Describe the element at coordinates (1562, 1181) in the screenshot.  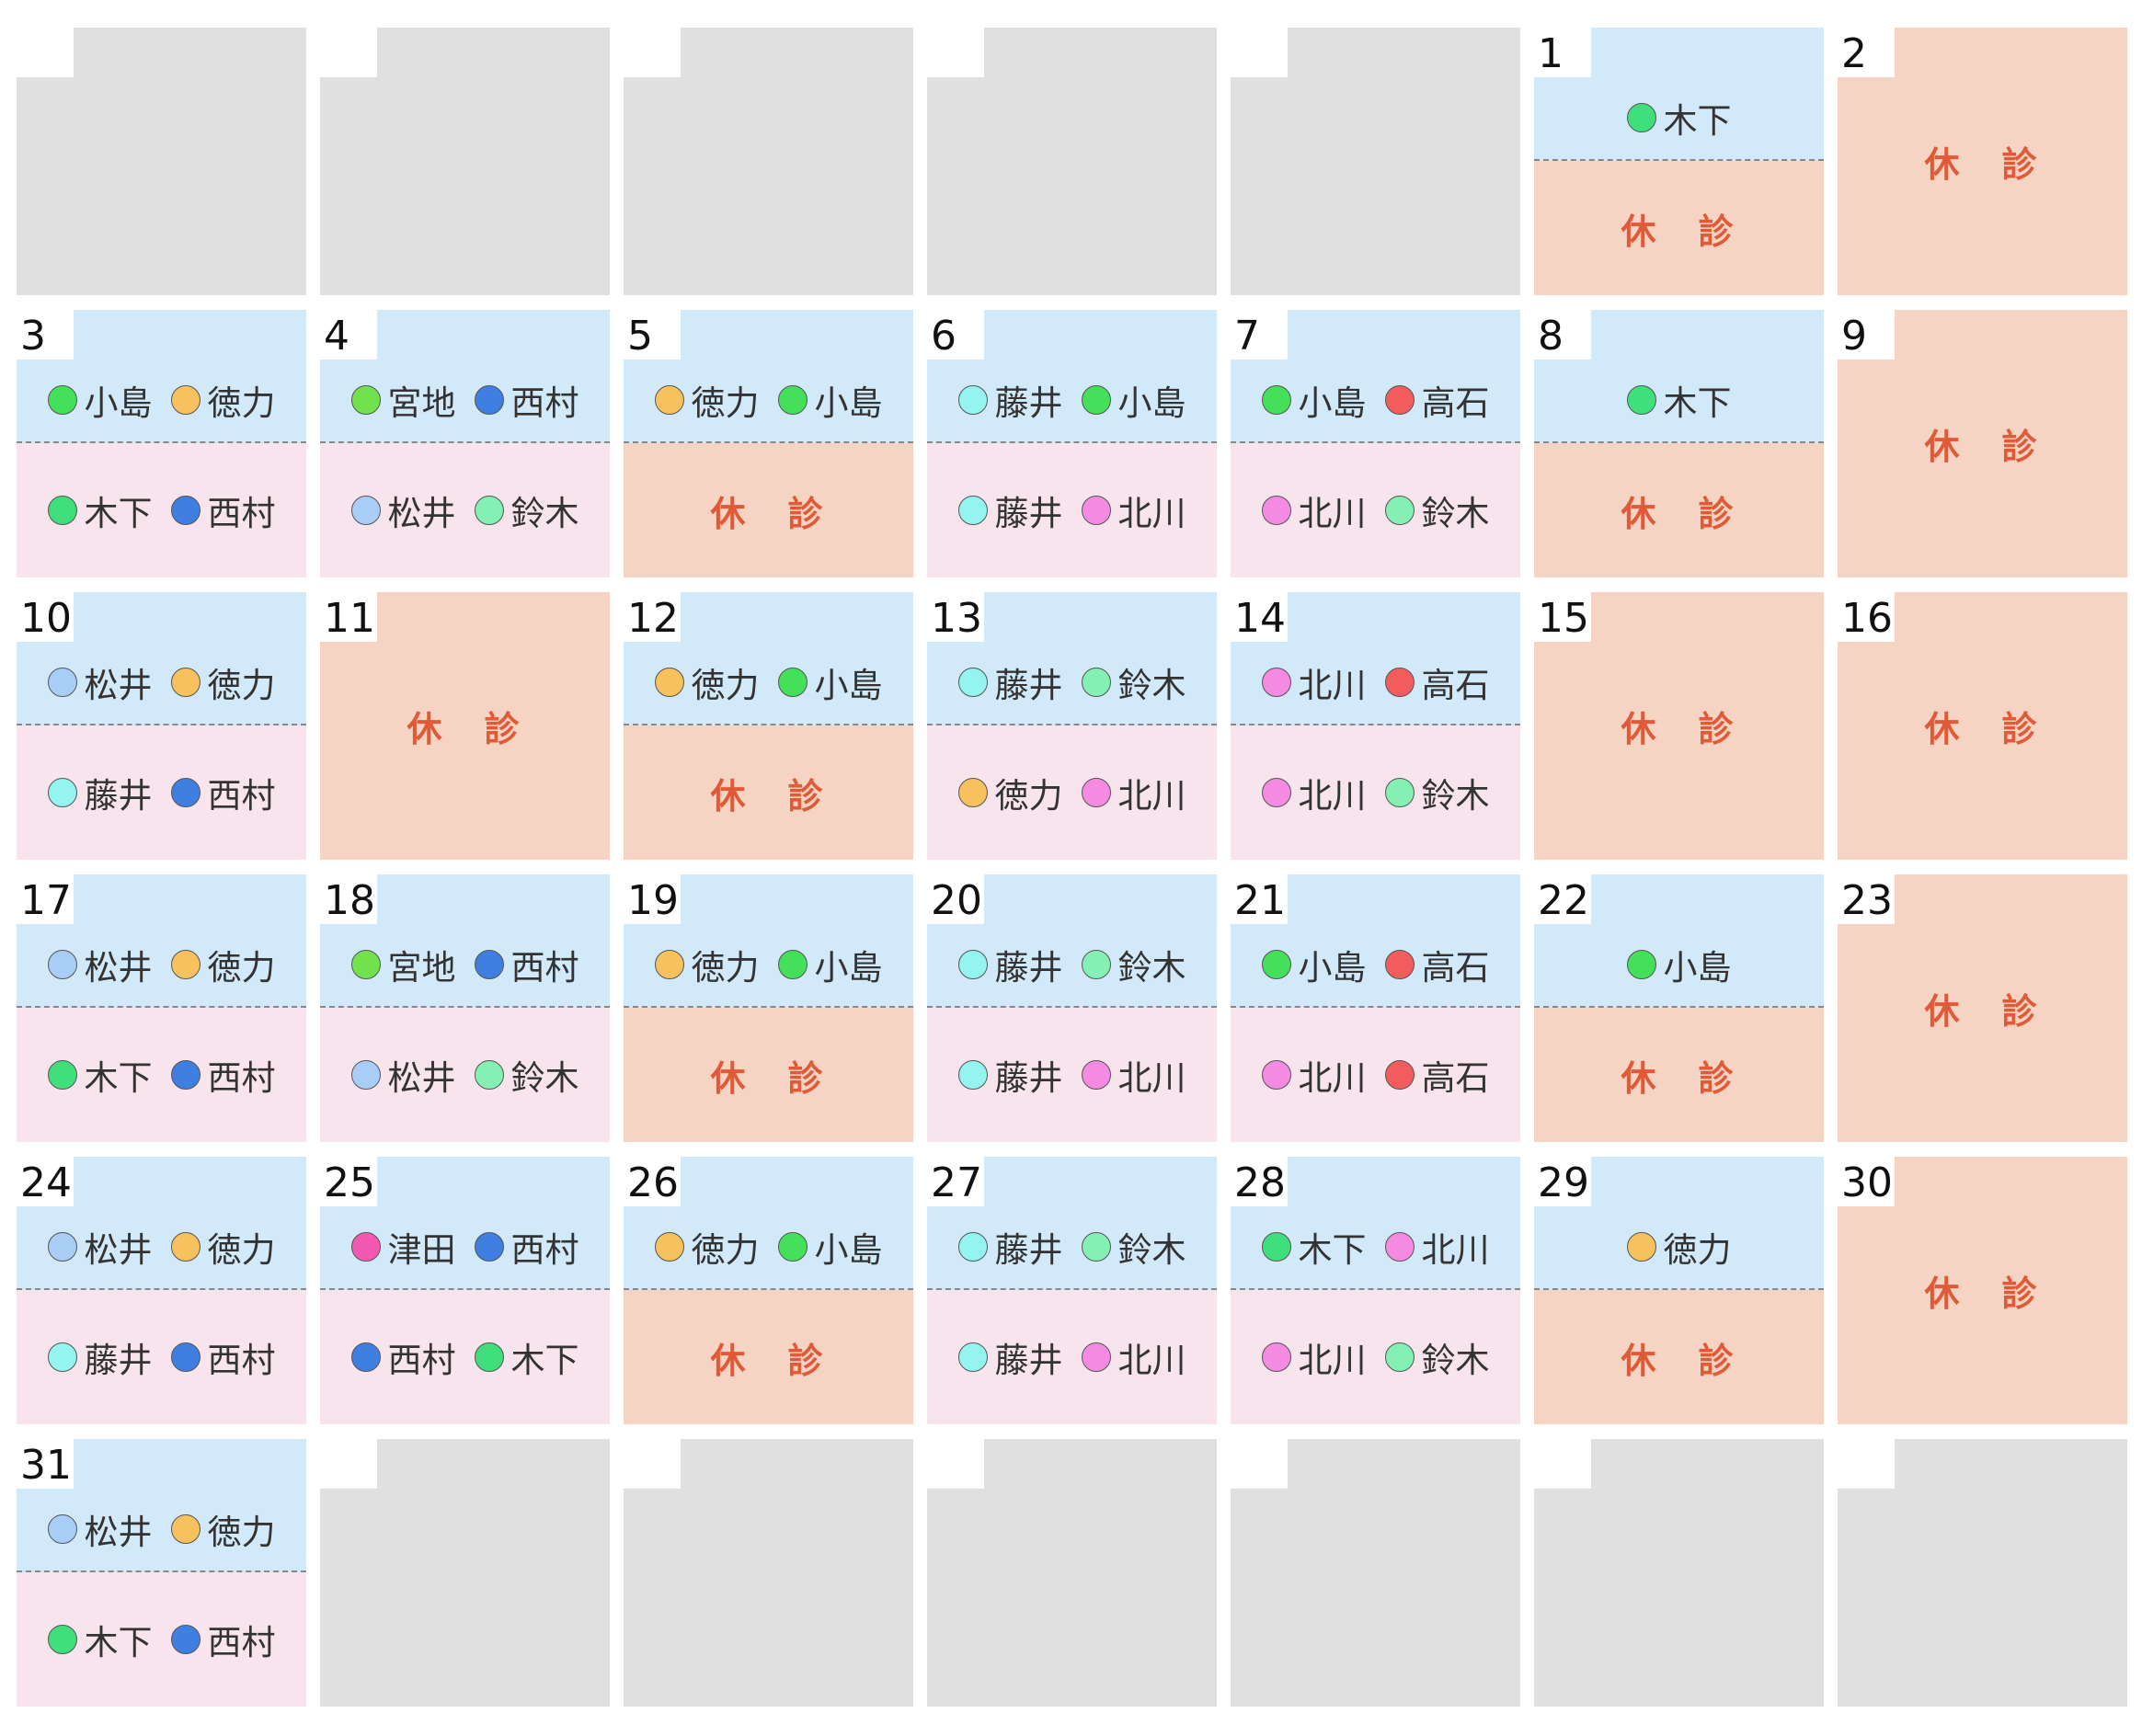
I see `day-number: 29` at that location.